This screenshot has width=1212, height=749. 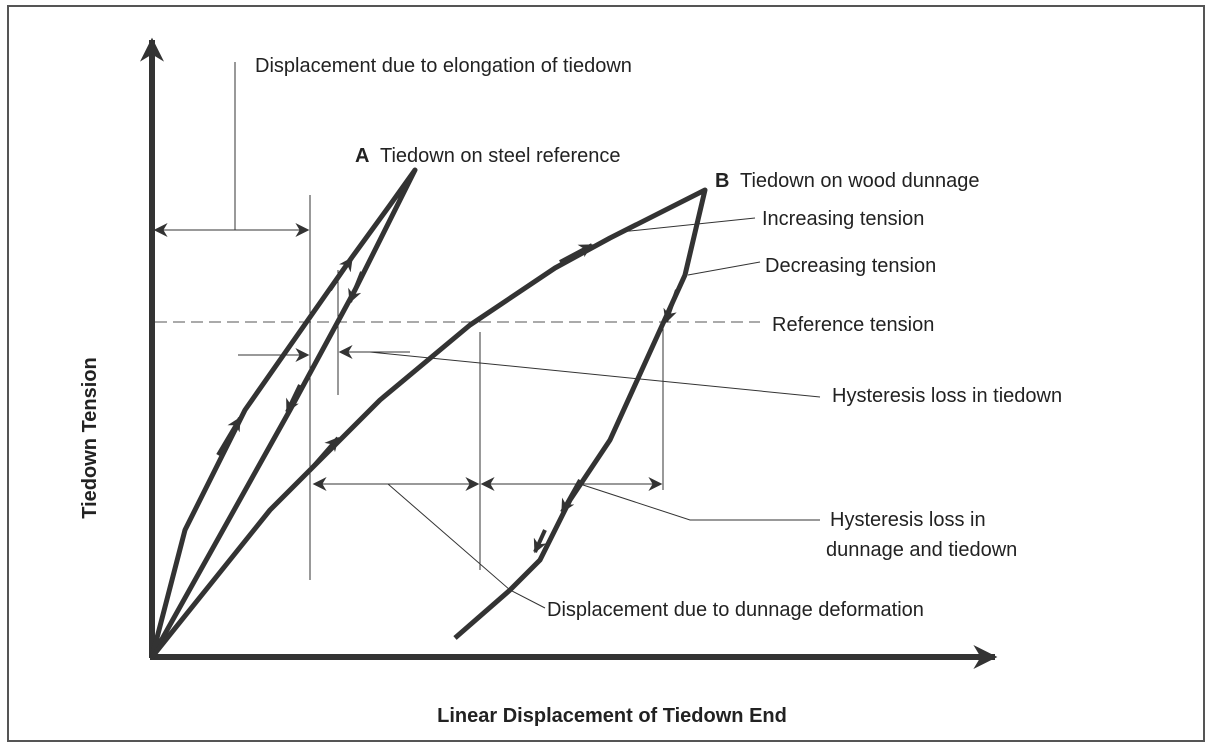 I want to click on y-axis-label: Tiedown Tension, so click(x=90, y=437).